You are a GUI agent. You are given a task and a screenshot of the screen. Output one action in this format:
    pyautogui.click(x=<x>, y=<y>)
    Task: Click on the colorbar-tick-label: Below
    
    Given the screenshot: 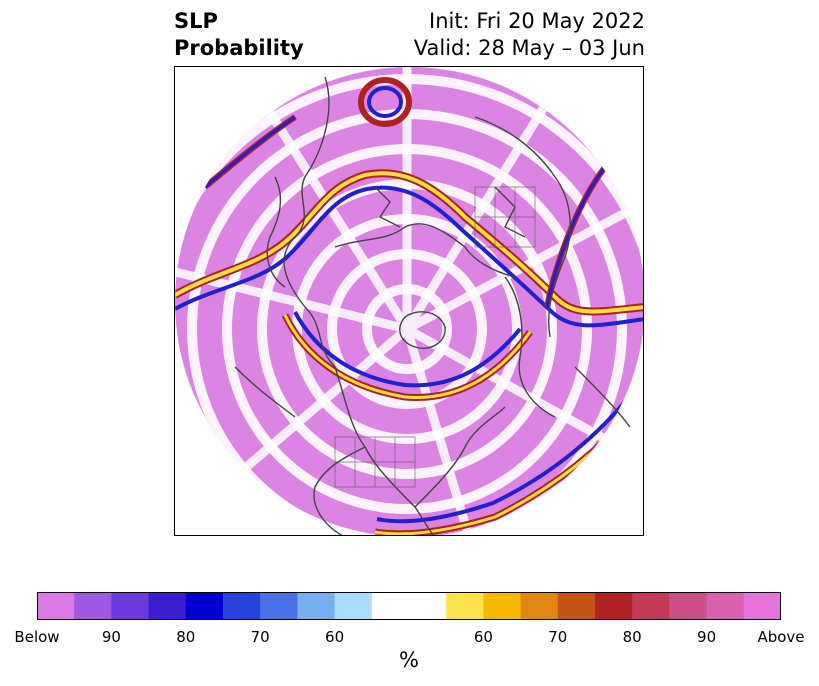 What is the action you would take?
    pyautogui.click(x=37, y=637)
    